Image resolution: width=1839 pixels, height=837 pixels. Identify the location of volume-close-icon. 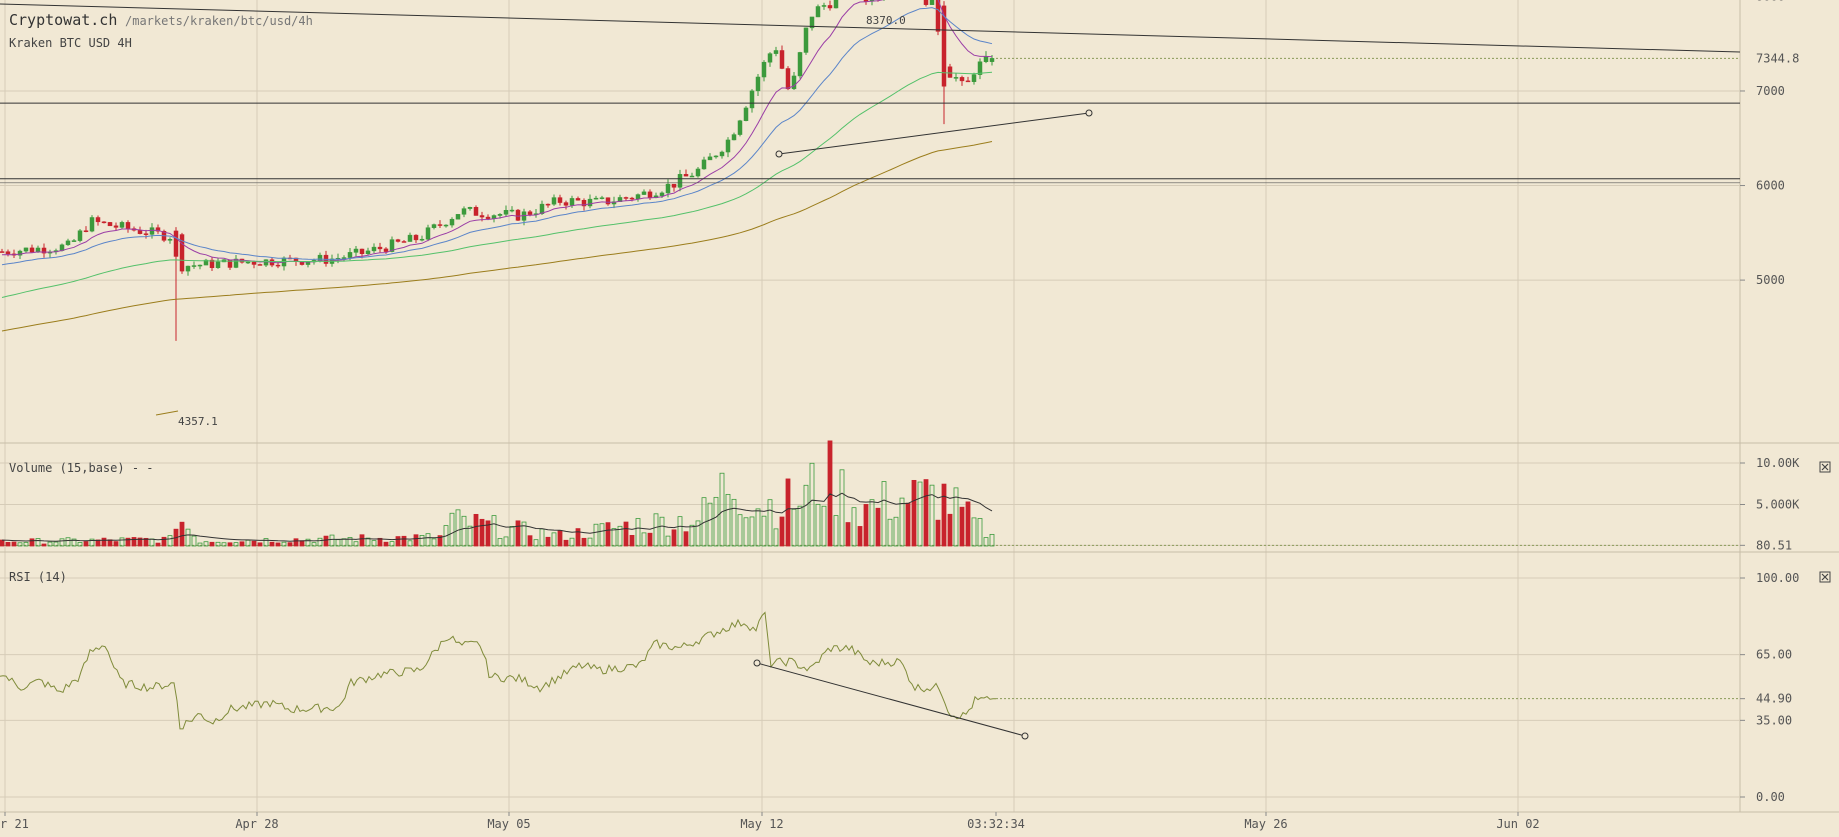
(1825, 467).